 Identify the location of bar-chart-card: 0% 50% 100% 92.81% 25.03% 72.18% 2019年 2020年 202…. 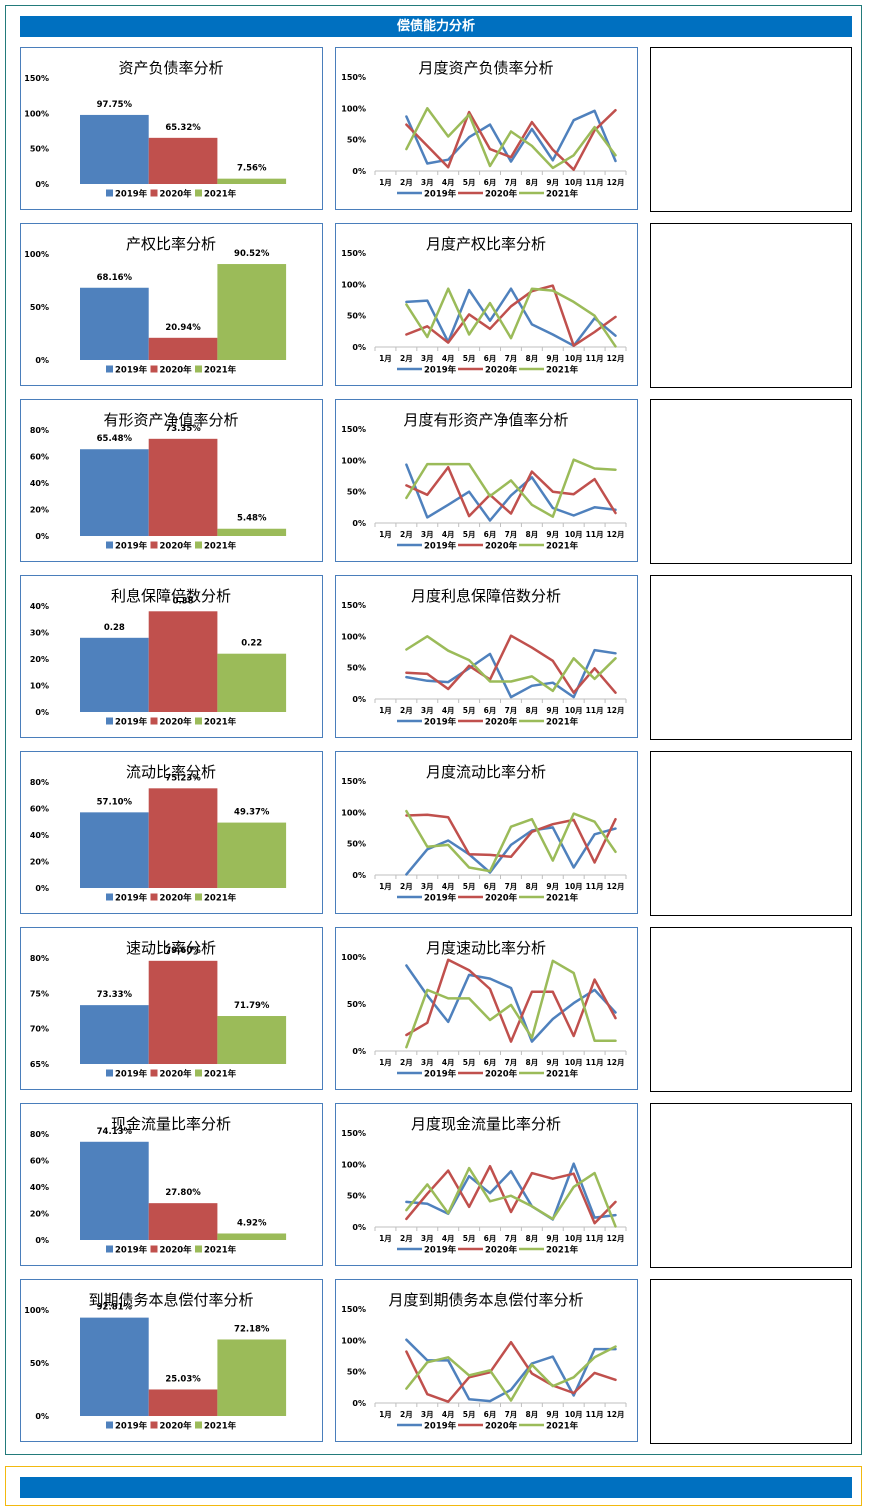
(171, 1360).